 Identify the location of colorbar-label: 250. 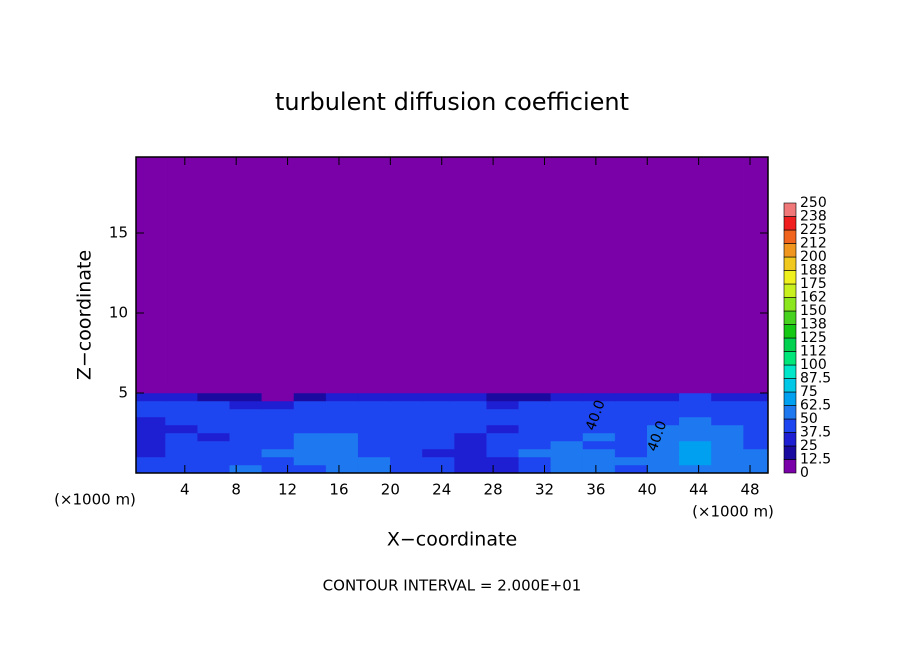
(813, 203).